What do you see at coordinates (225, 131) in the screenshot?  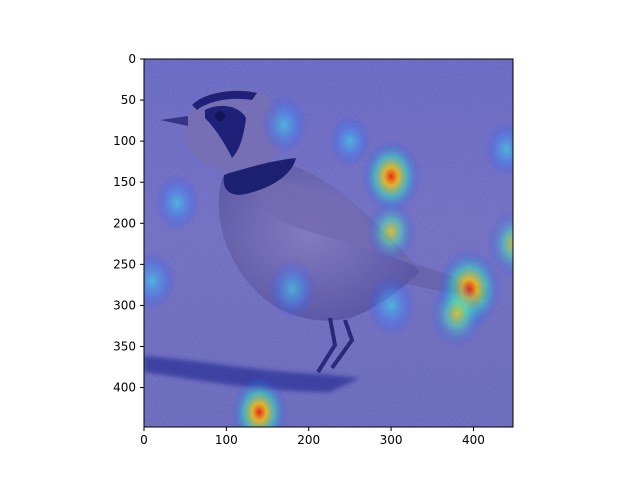 I see `bird-face-mask` at bounding box center [225, 131].